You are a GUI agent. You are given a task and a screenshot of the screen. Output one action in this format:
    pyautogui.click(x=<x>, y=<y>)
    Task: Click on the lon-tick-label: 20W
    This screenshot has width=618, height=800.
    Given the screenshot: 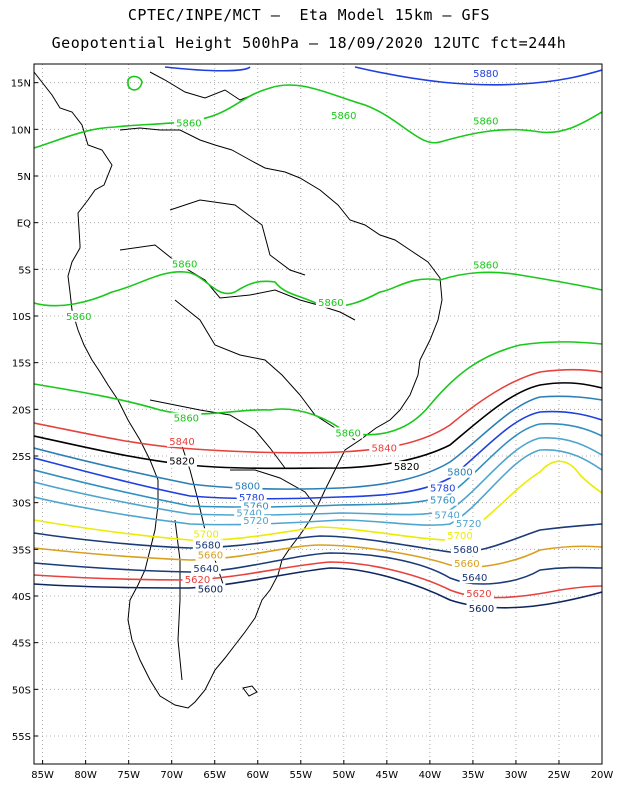 What is the action you would take?
    pyautogui.click(x=602, y=775)
    